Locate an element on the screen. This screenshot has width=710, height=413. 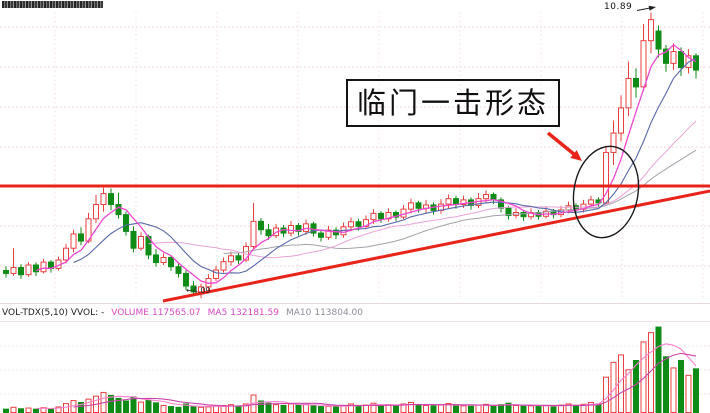
ma10-value: 113804.00 is located at coordinates (339, 312).